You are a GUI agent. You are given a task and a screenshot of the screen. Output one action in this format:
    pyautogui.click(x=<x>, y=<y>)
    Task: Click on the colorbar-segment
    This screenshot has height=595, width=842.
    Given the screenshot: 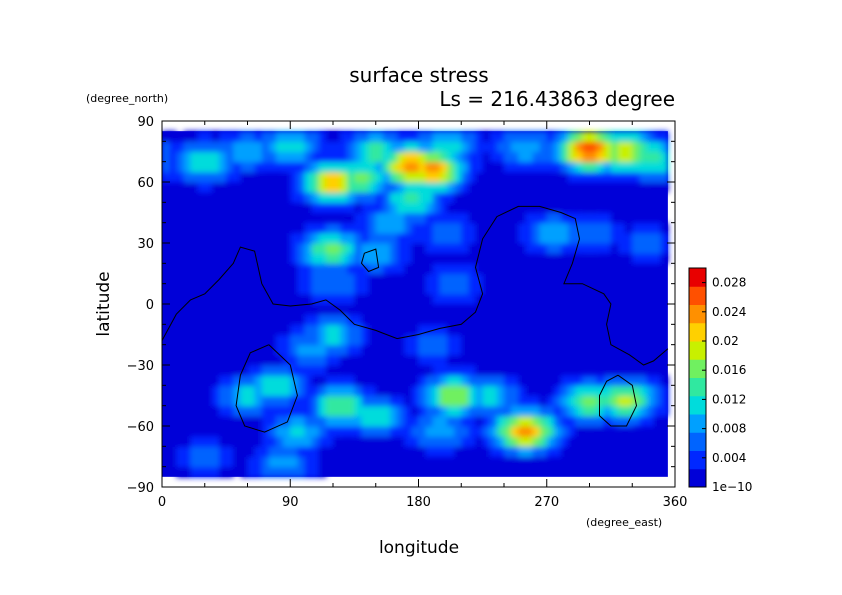 What is the action you would take?
    pyautogui.click(x=697, y=478)
    